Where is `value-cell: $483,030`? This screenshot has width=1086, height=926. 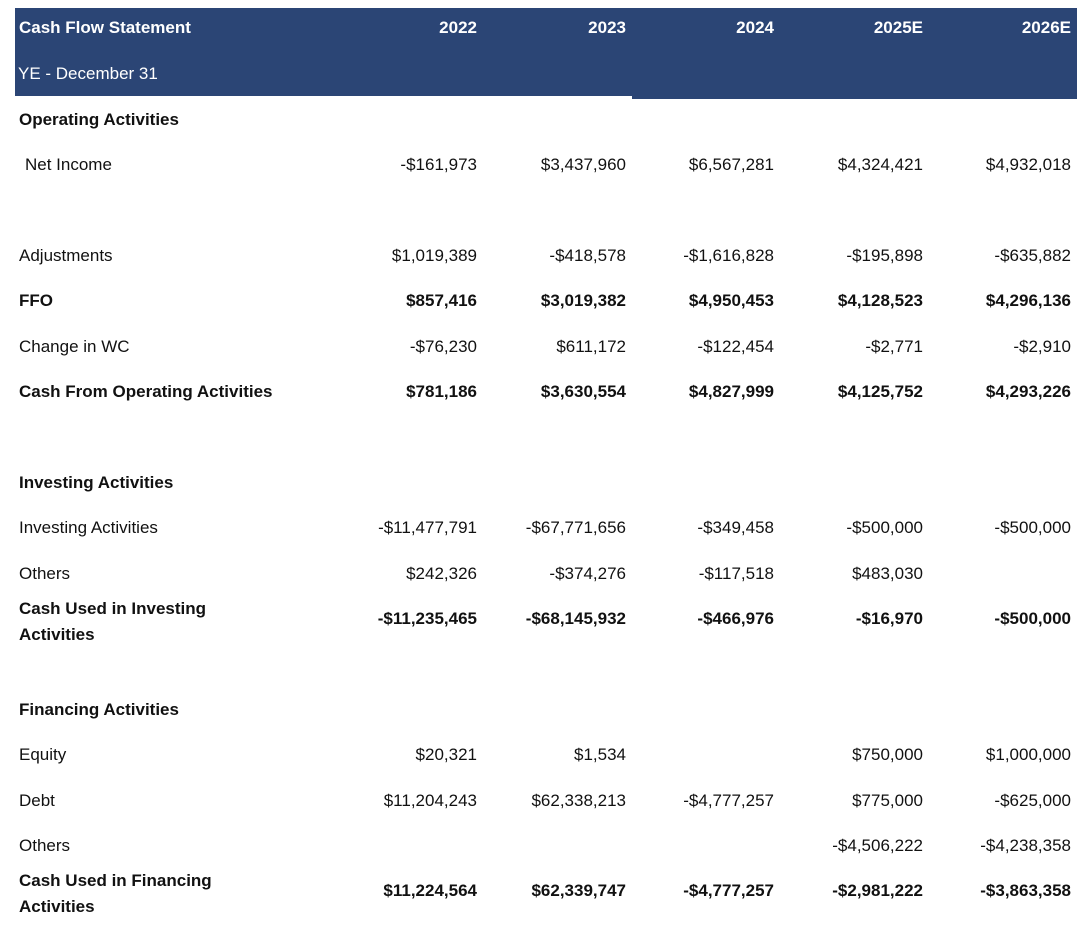
value-cell: $483,030 is located at coordinates (887, 573).